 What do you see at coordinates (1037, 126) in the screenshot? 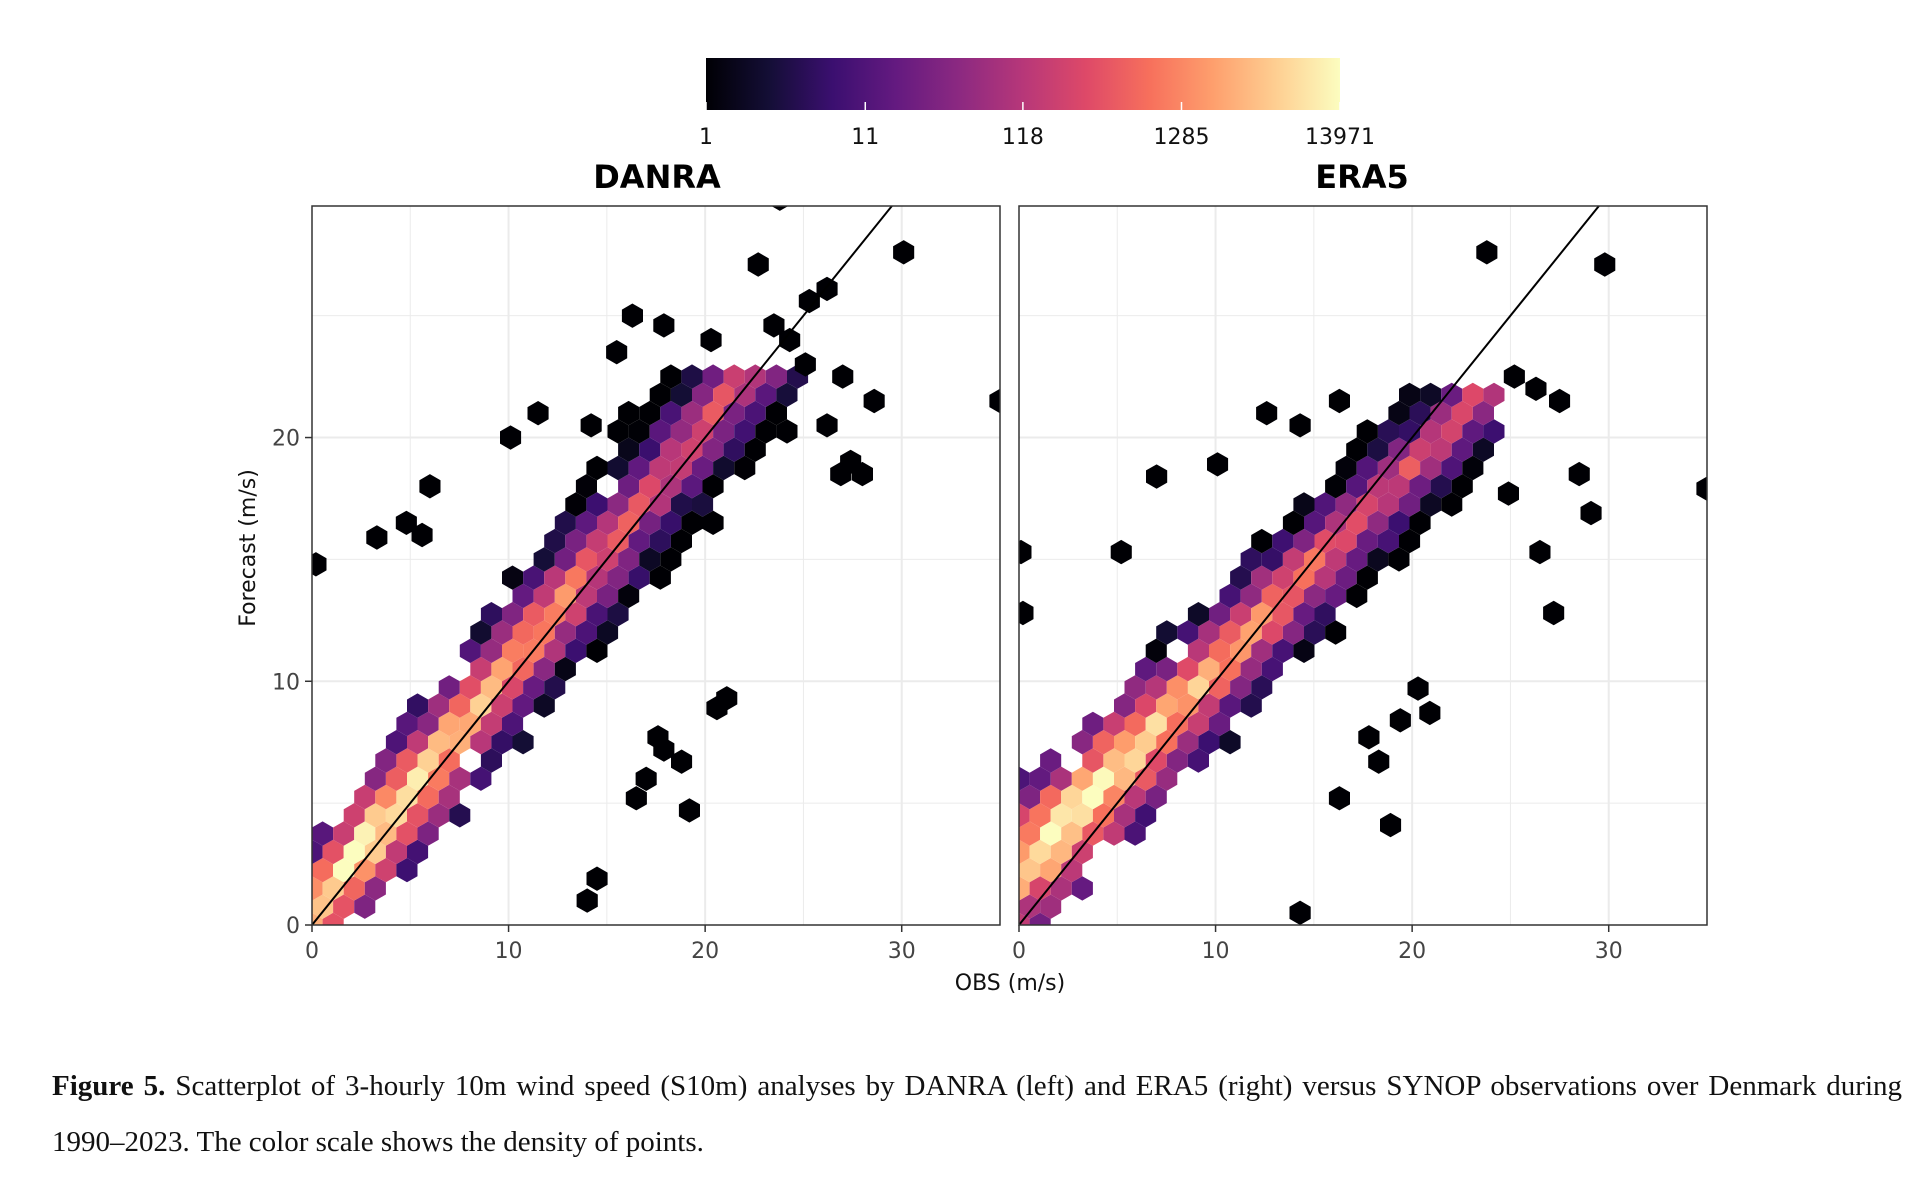
I see `colorbar-ticks: 1 11 118 1285 13971` at bounding box center [1037, 126].